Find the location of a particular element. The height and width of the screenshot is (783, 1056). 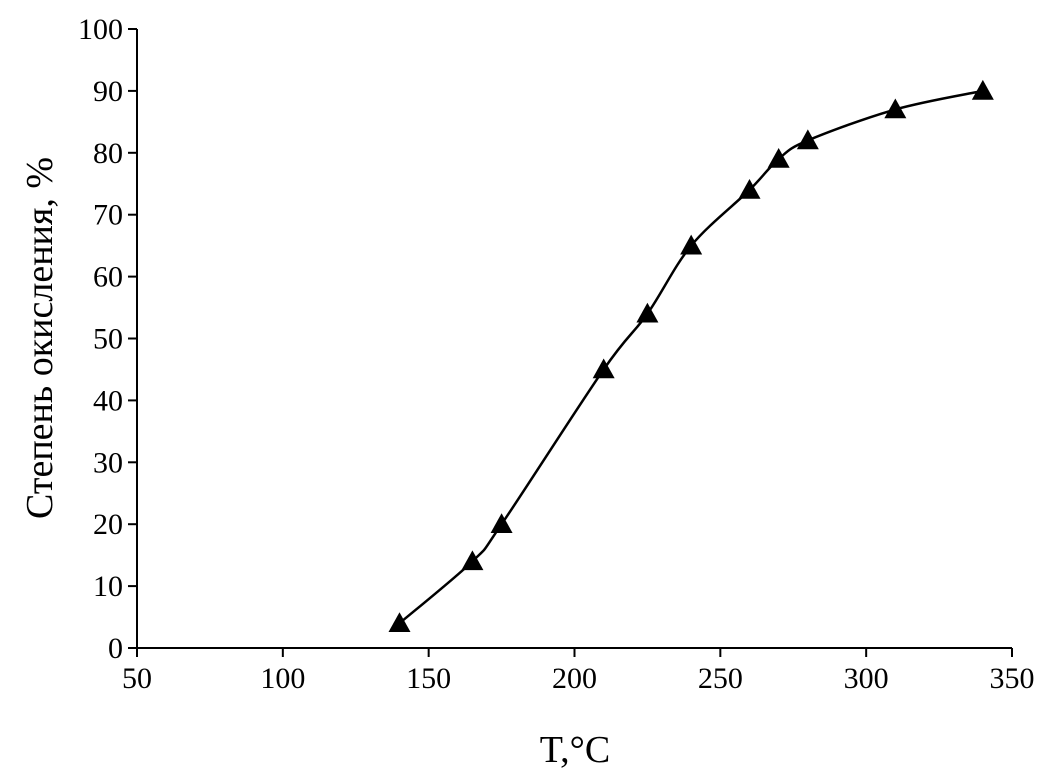

x-axis-title: T,°C is located at coordinates (575, 750).